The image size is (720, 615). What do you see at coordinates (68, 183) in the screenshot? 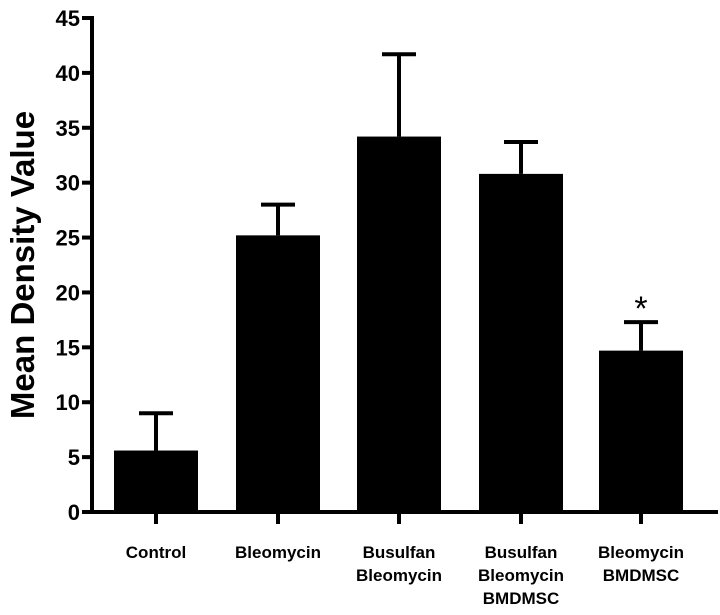
I see `y-tick-label: 30` at bounding box center [68, 183].